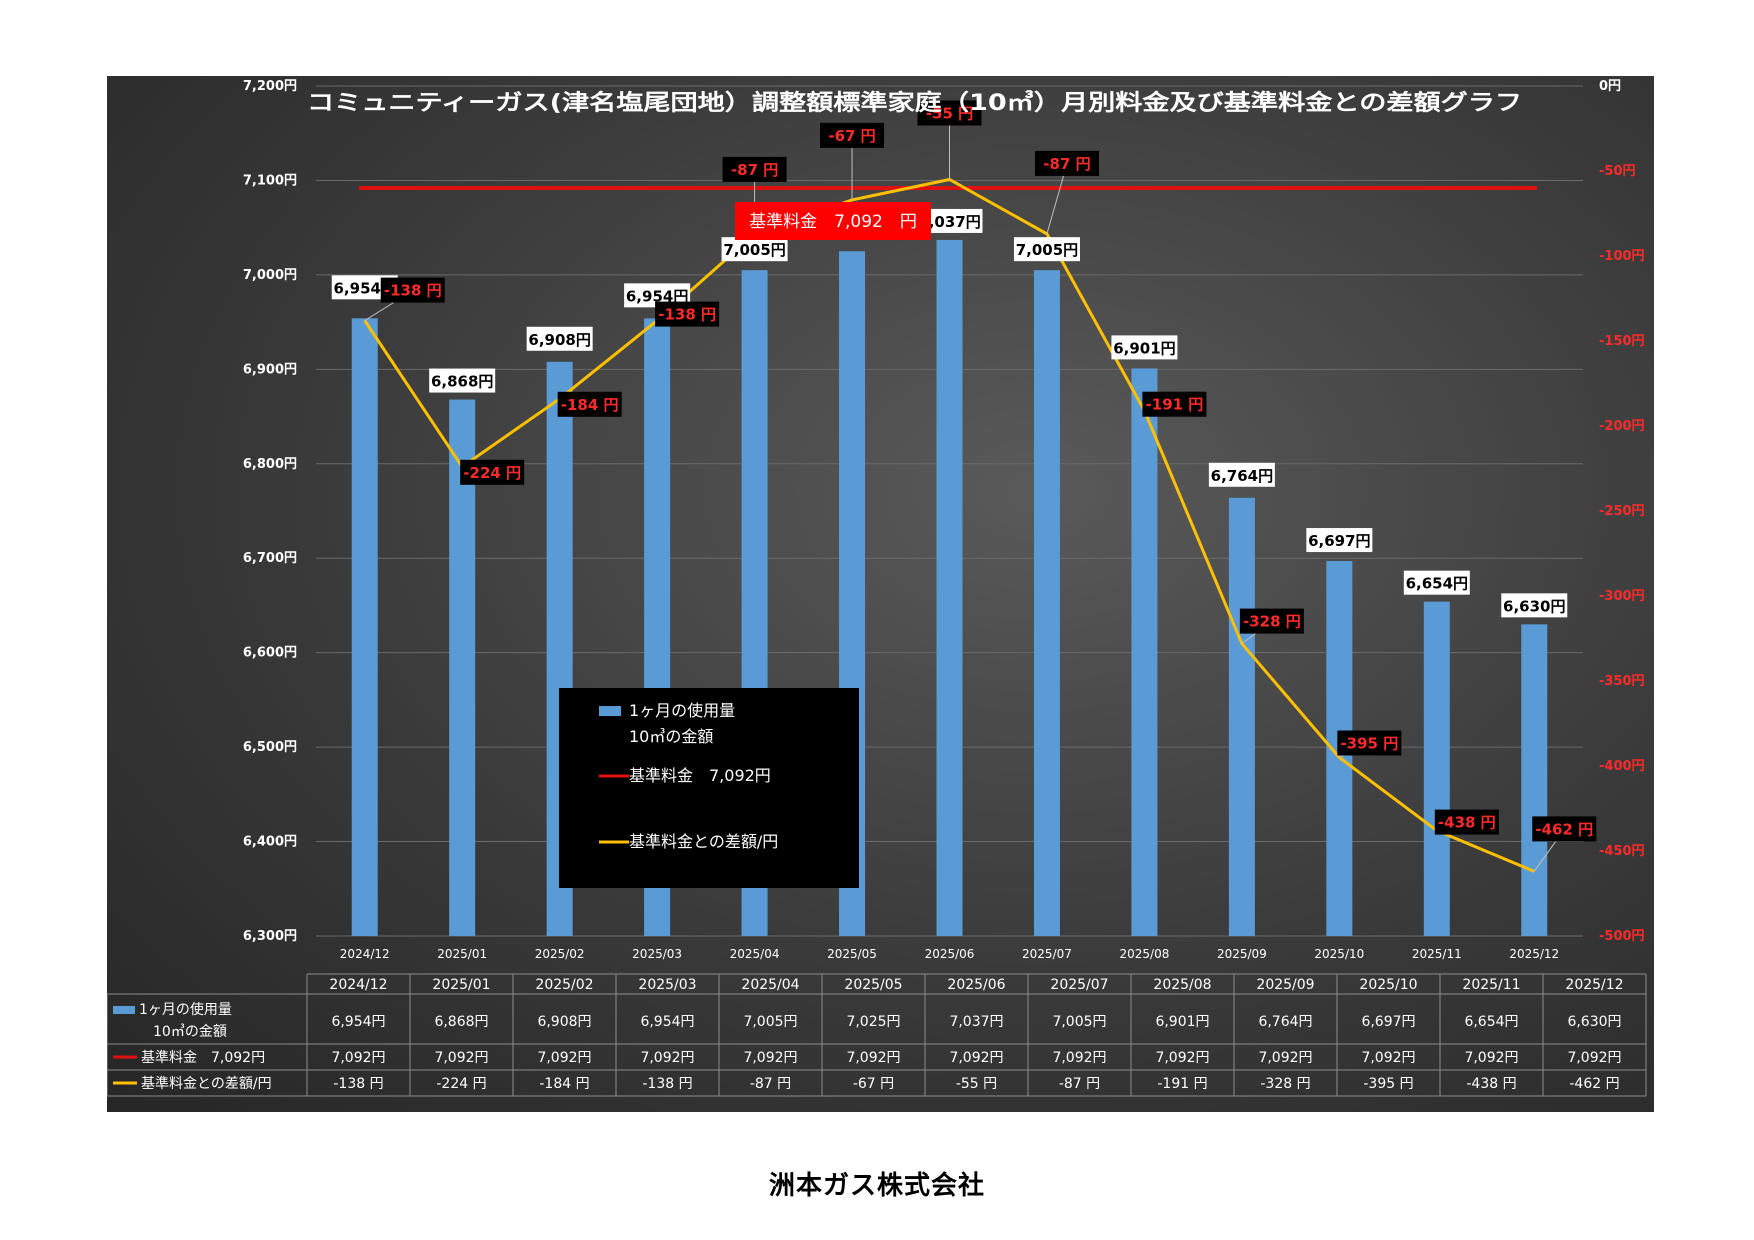 The width and height of the screenshot is (1754, 1240). Describe the element at coordinates (1622, 936) in the screenshot. I see `y-right-tick-label: -500円` at that location.